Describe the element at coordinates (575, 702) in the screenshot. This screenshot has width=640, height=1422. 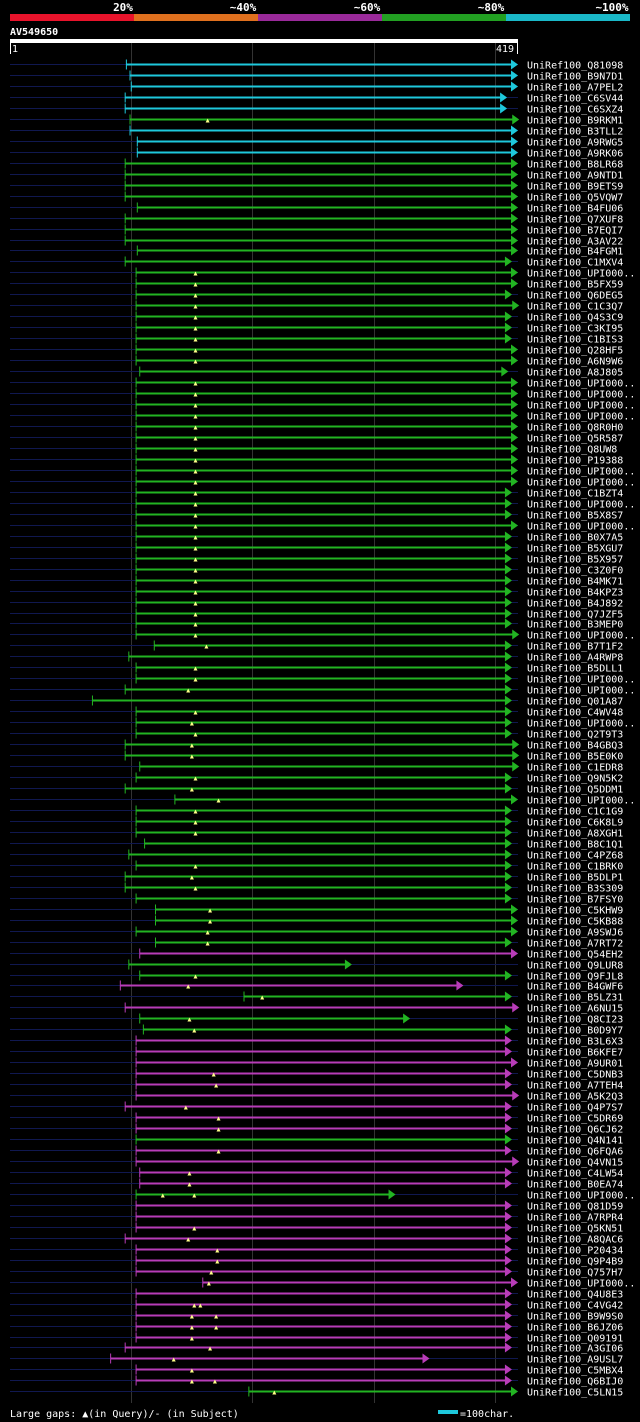
I see `hit-label: UniRef100_Q01A87` at that location.